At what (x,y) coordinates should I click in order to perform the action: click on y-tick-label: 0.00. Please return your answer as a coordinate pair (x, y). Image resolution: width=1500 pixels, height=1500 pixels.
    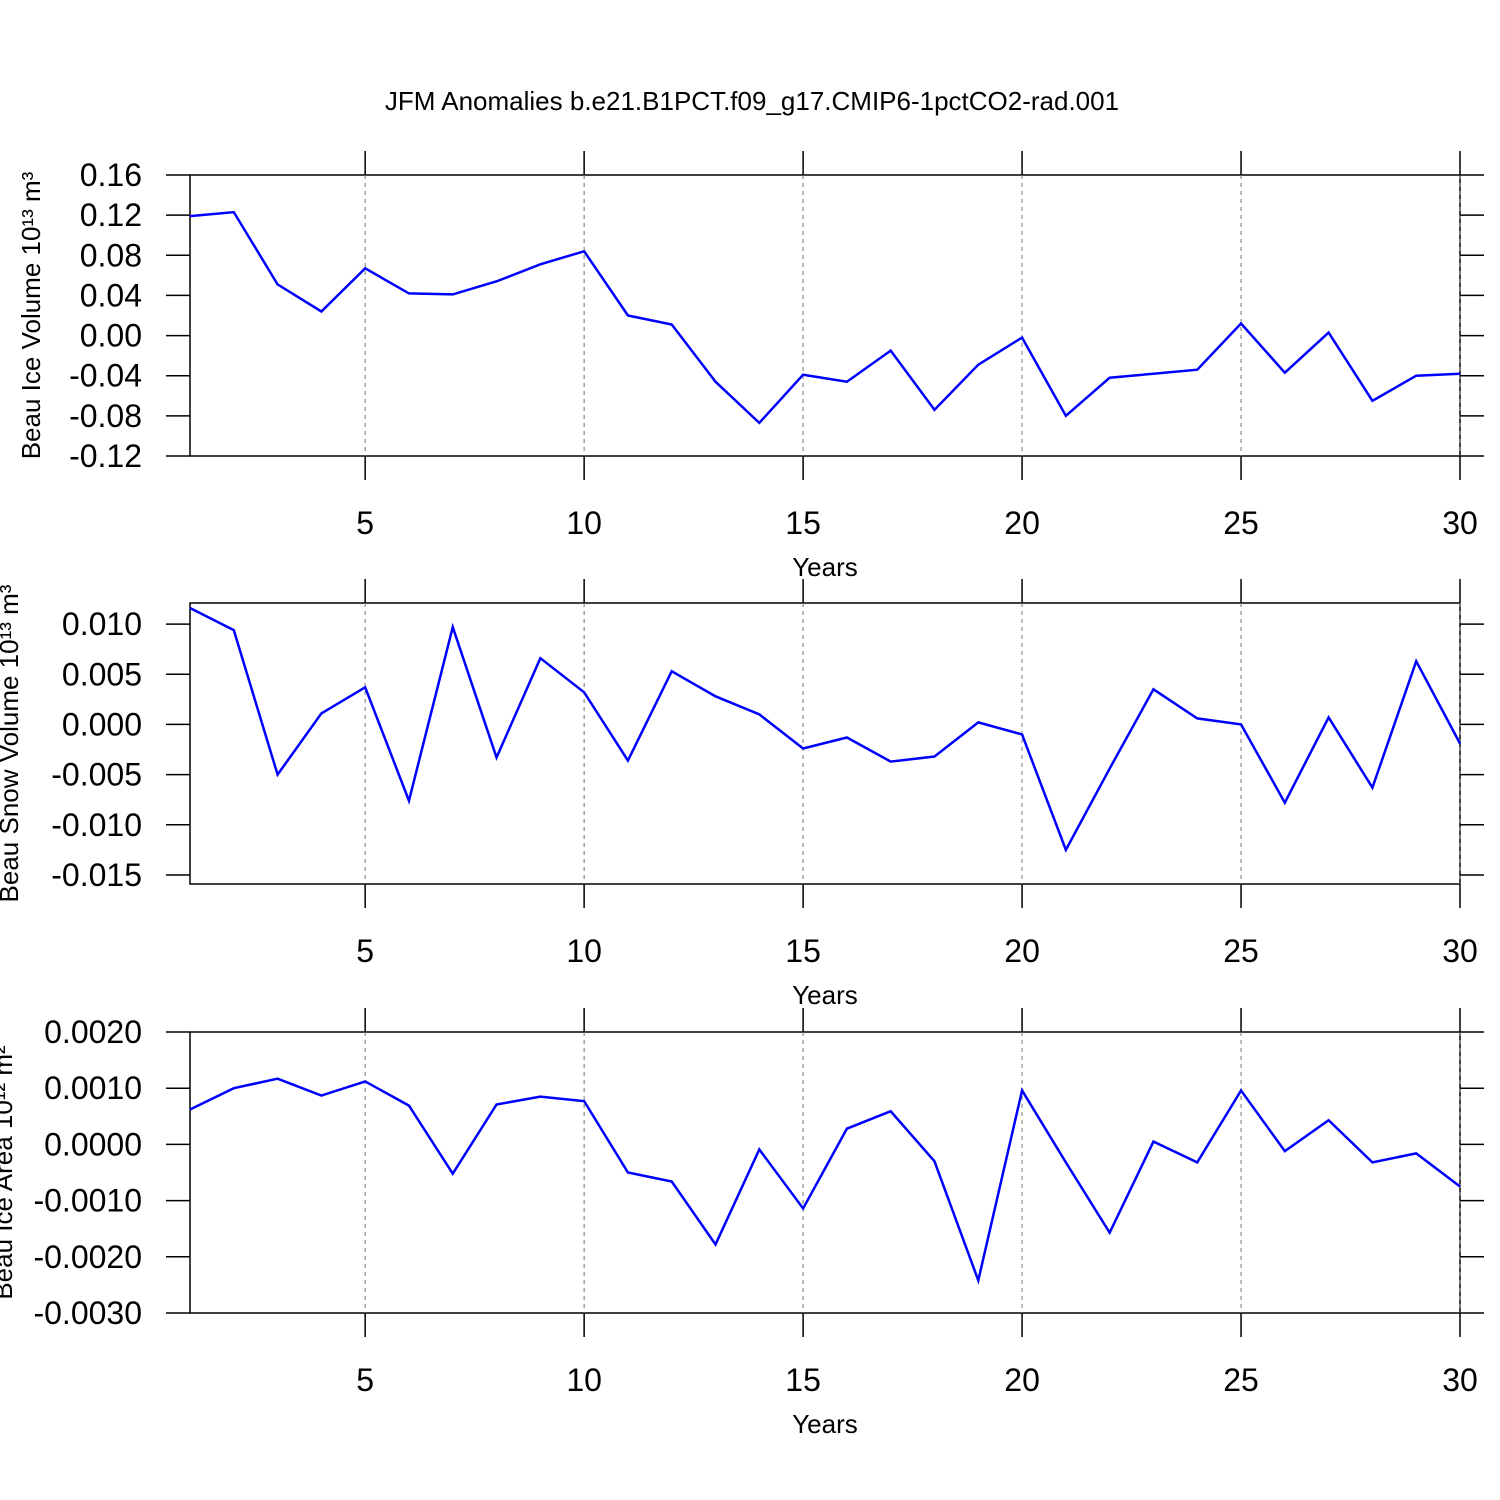
    Looking at the image, I should click on (111, 336).